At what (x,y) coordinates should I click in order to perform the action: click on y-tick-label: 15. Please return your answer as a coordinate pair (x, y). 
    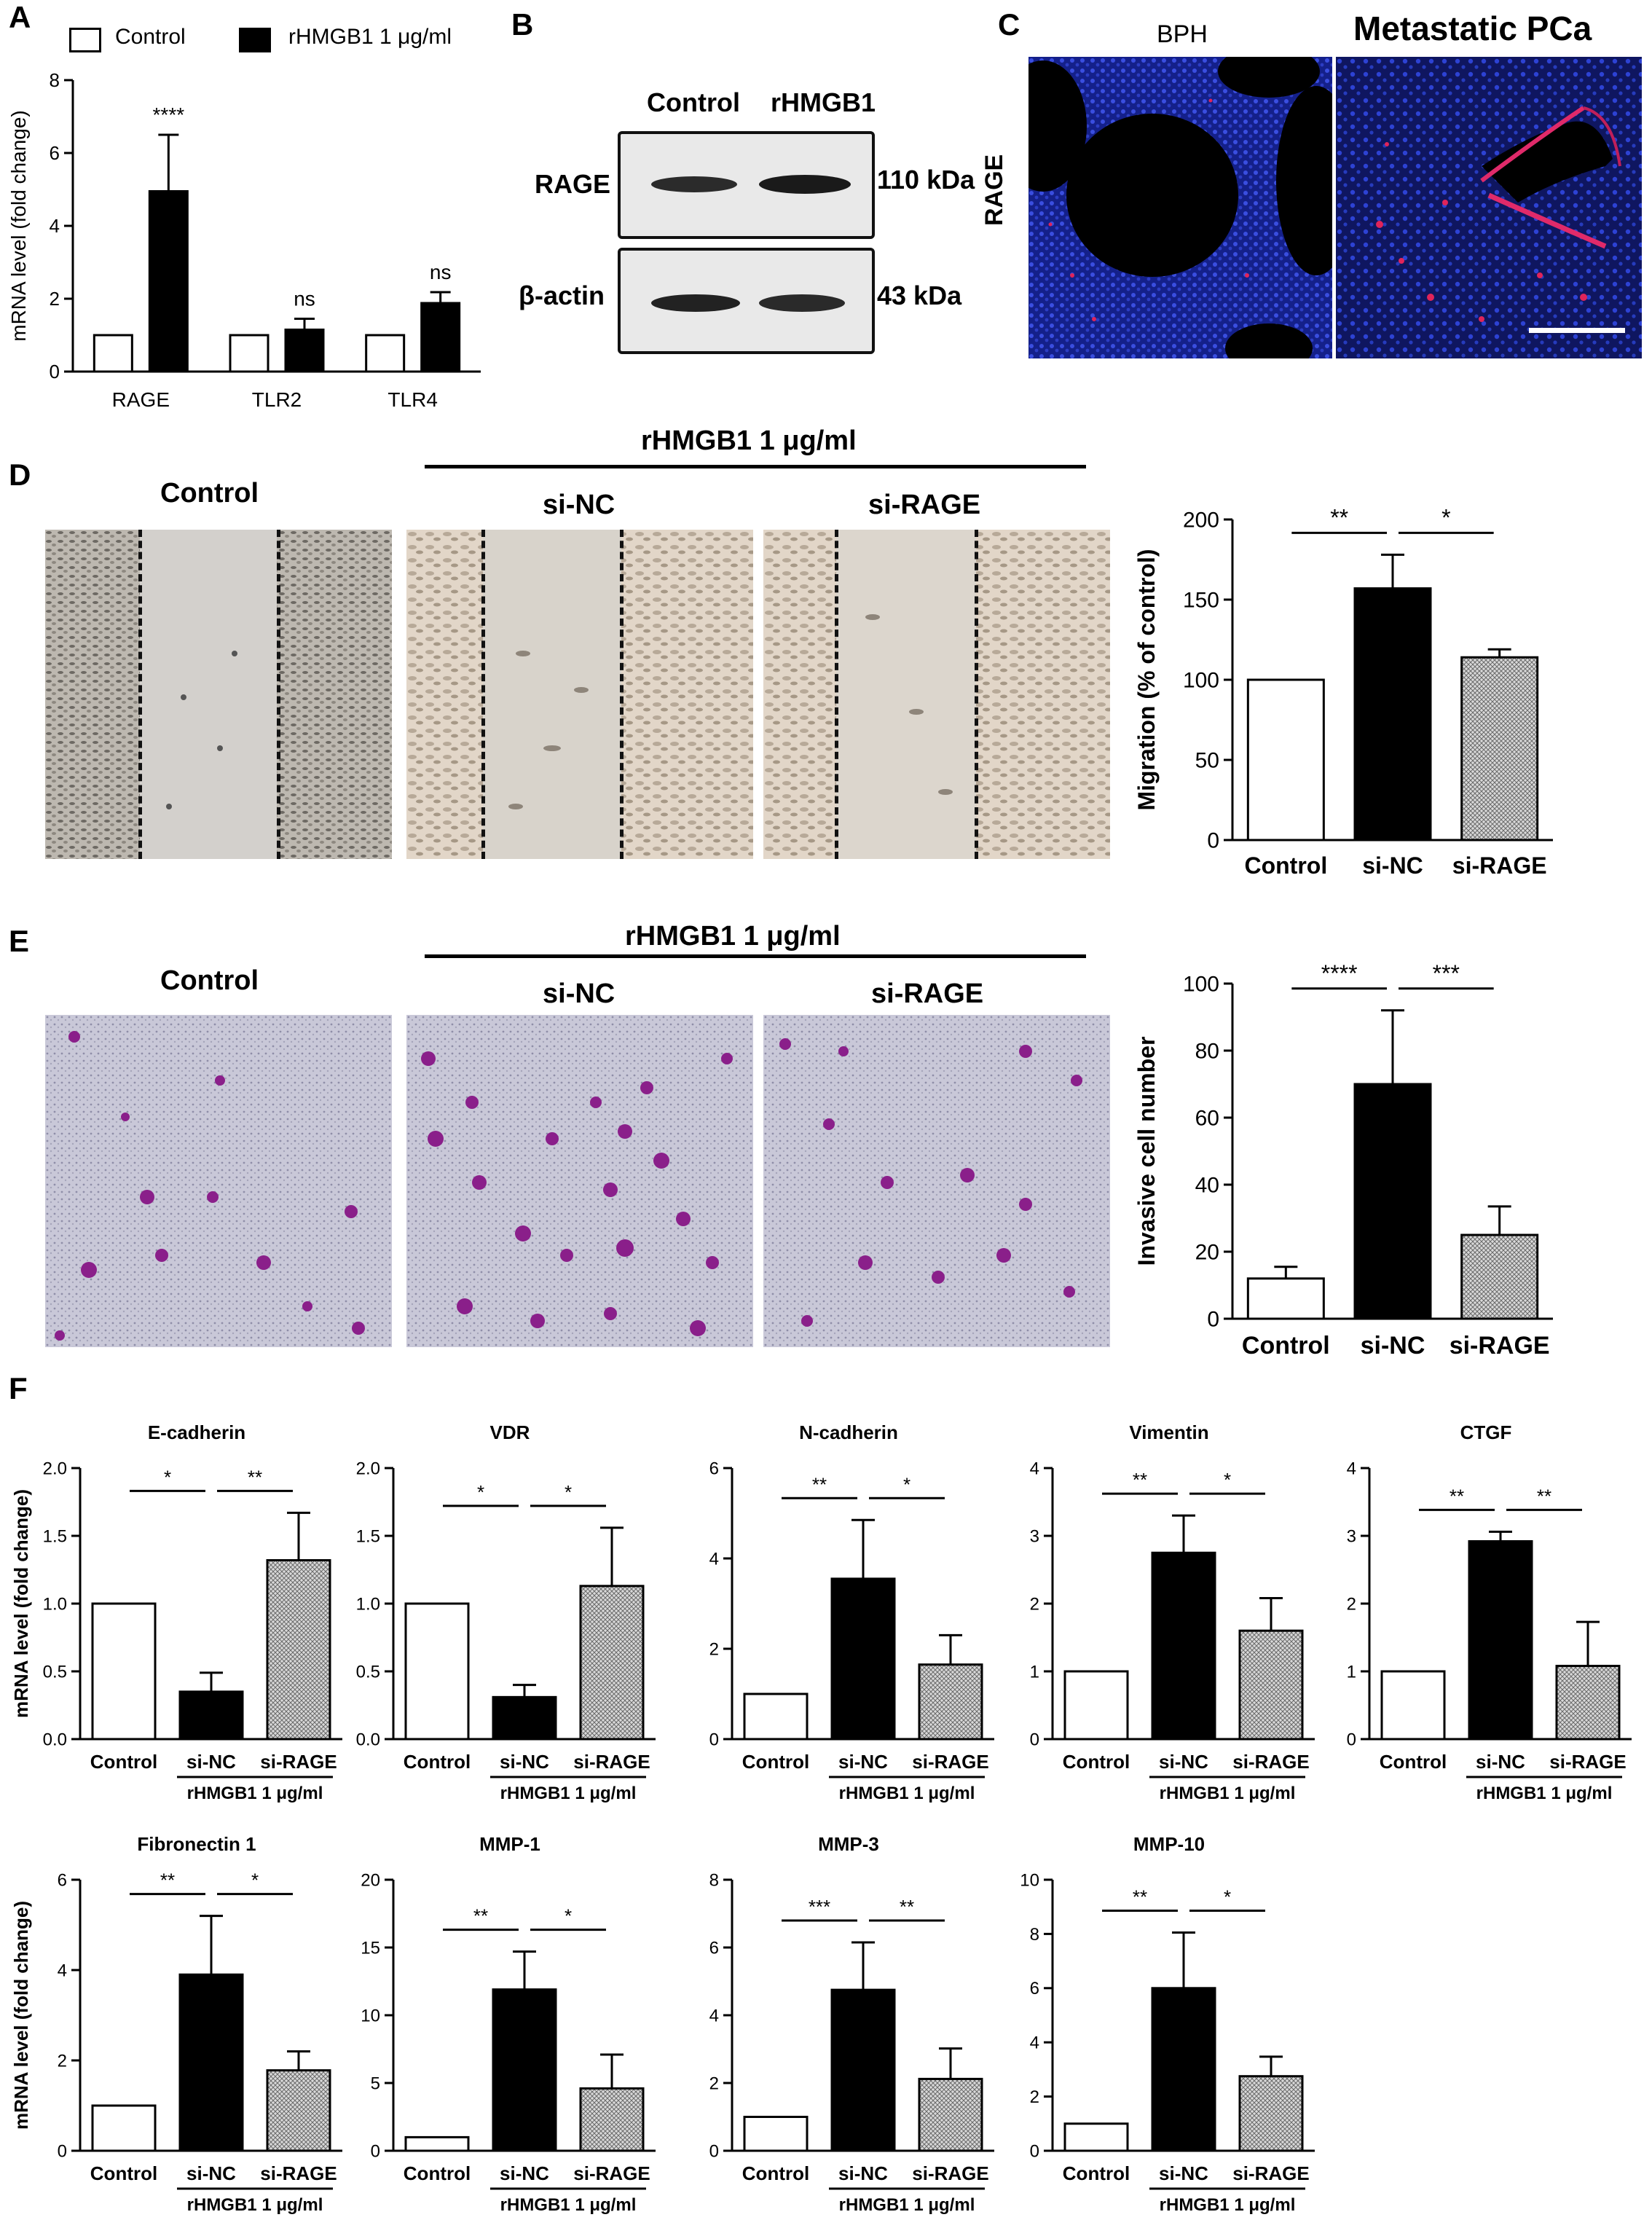
    Looking at the image, I should click on (370, 1948).